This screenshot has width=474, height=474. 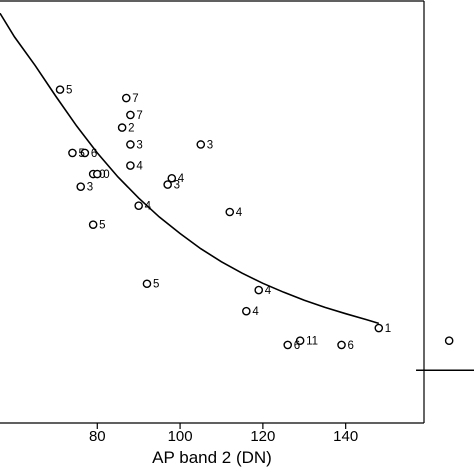 What do you see at coordinates (212, 457) in the screenshot?
I see `x-axis-title: AP band 2 (DN)` at bounding box center [212, 457].